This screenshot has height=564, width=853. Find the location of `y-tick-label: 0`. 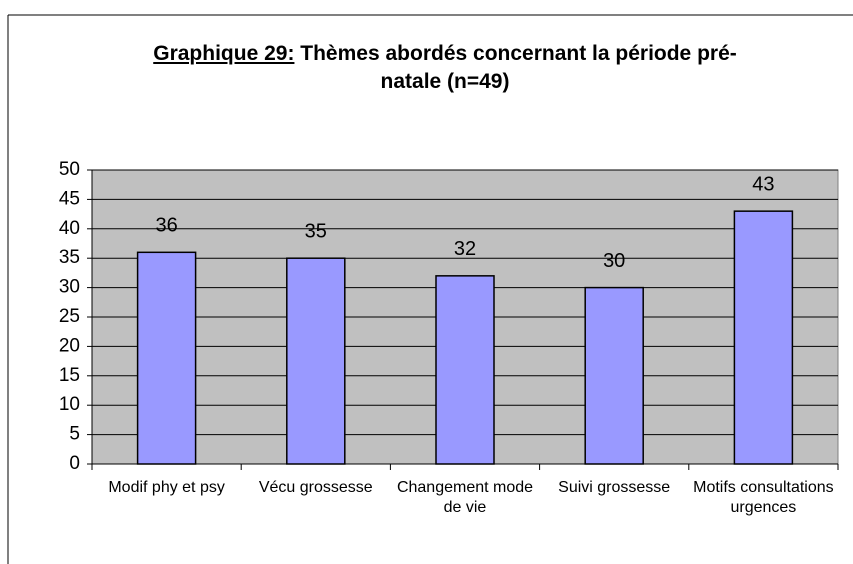

y-tick-label: 0 is located at coordinates (74, 463).